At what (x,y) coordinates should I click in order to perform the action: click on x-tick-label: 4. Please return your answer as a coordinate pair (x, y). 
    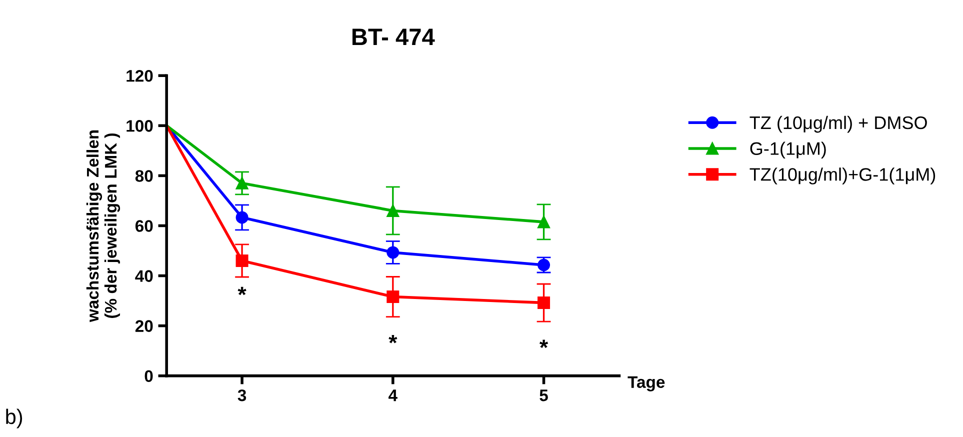
    Looking at the image, I should click on (393, 396).